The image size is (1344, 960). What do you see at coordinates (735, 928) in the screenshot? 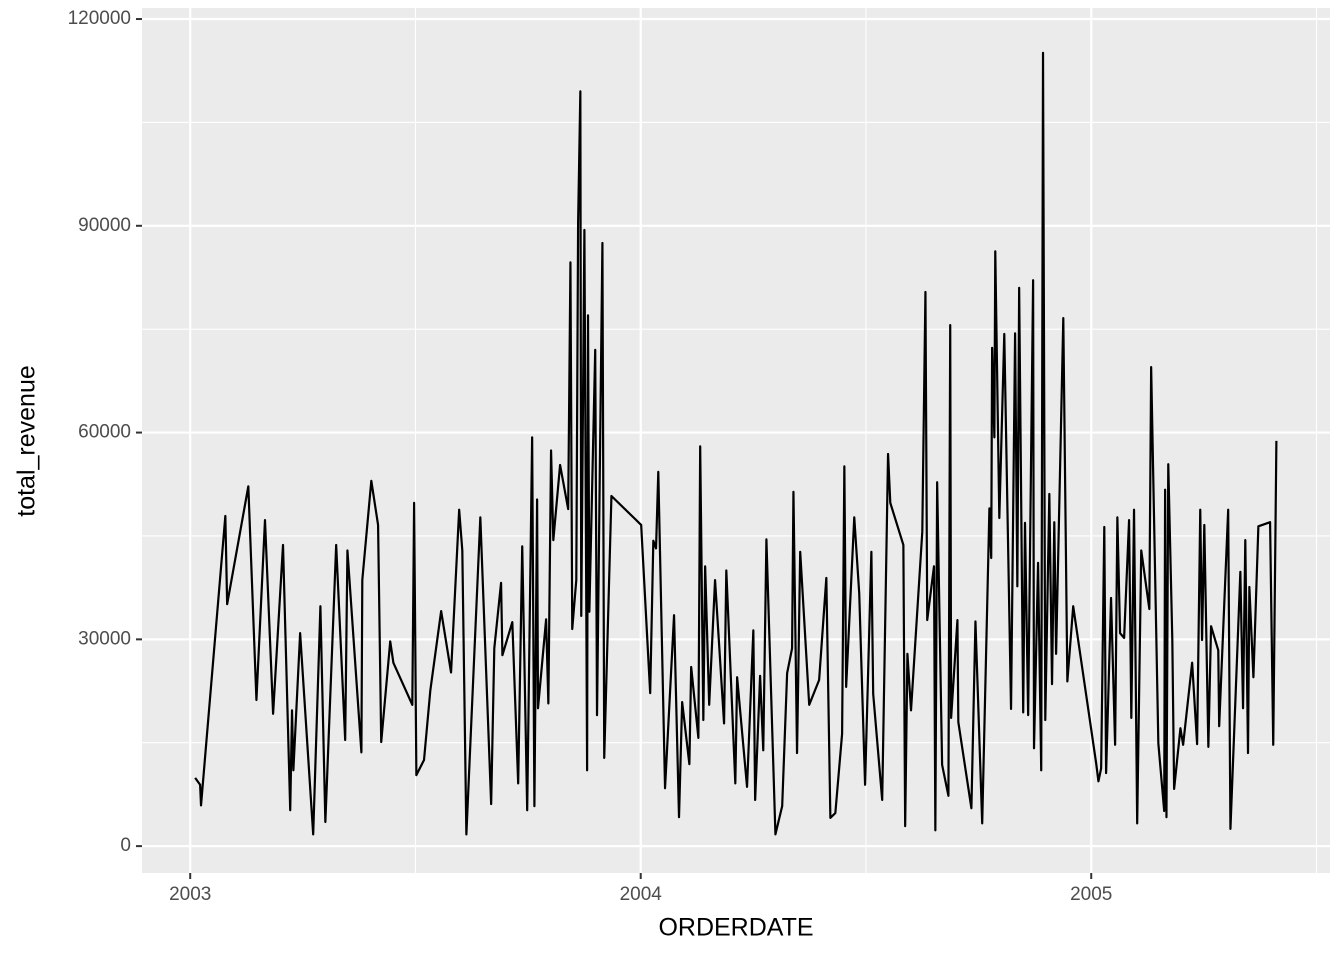
I see `x-axis-title: ORDERDATE` at bounding box center [735, 928].